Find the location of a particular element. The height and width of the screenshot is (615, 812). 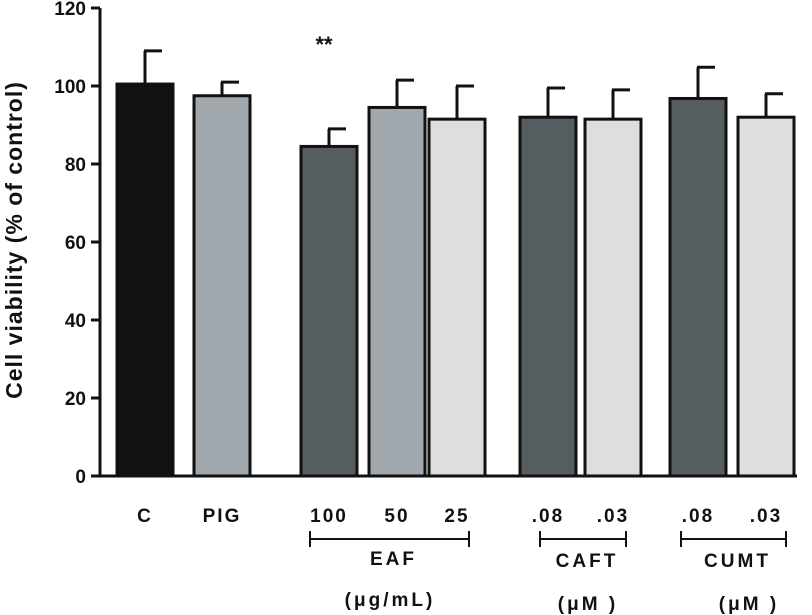

annotations: ** is located at coordinates (324, 44).